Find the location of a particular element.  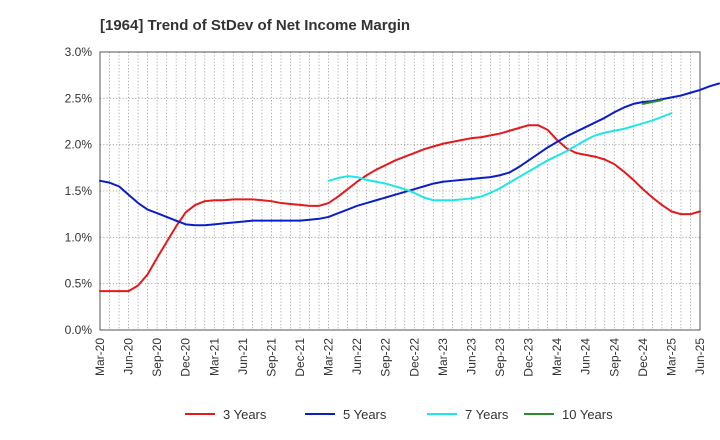

x-tick-label: Jun-25 is located at coordinates (700, 356).